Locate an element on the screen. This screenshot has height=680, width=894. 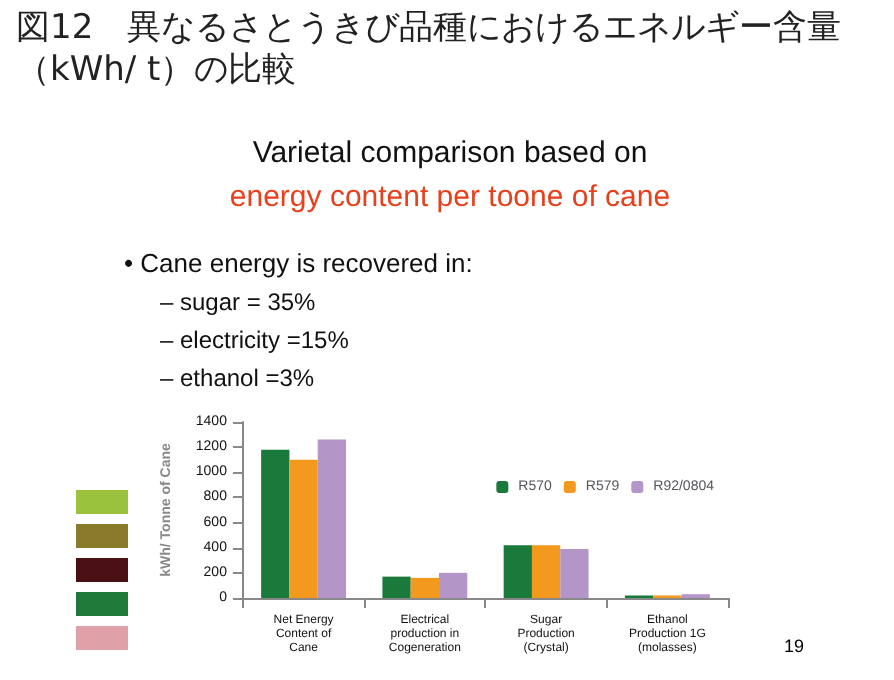
chart-title: 図12 異なるさとうきび品種におけるエネルギー含量（kWh/ t）の比較 is located at coordinates (430, 50).